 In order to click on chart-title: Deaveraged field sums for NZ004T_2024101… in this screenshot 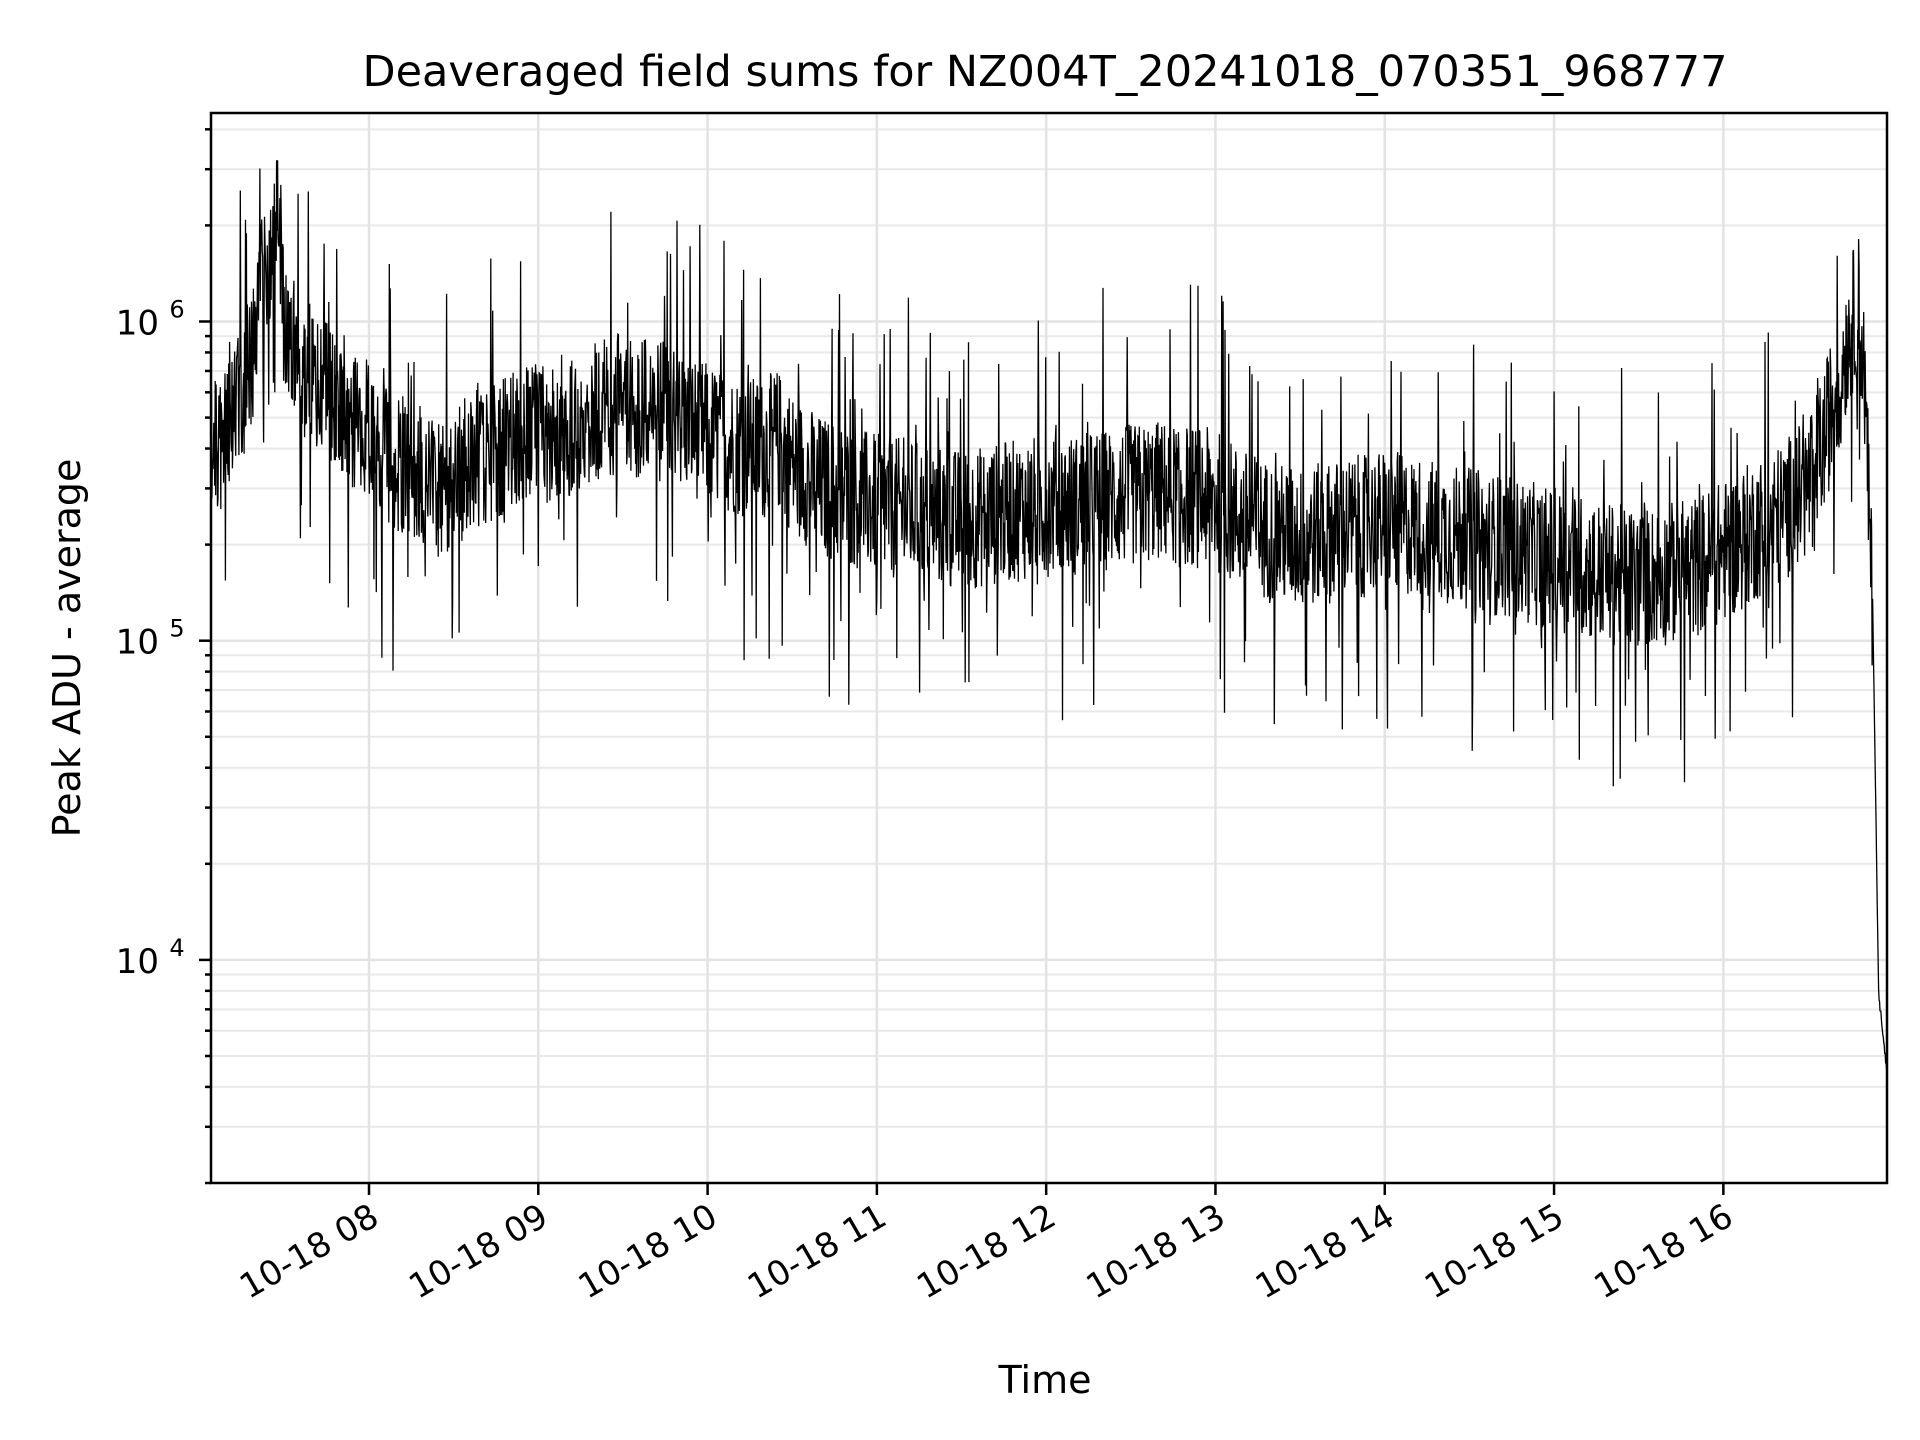, I will do `click(1044, 72)`.